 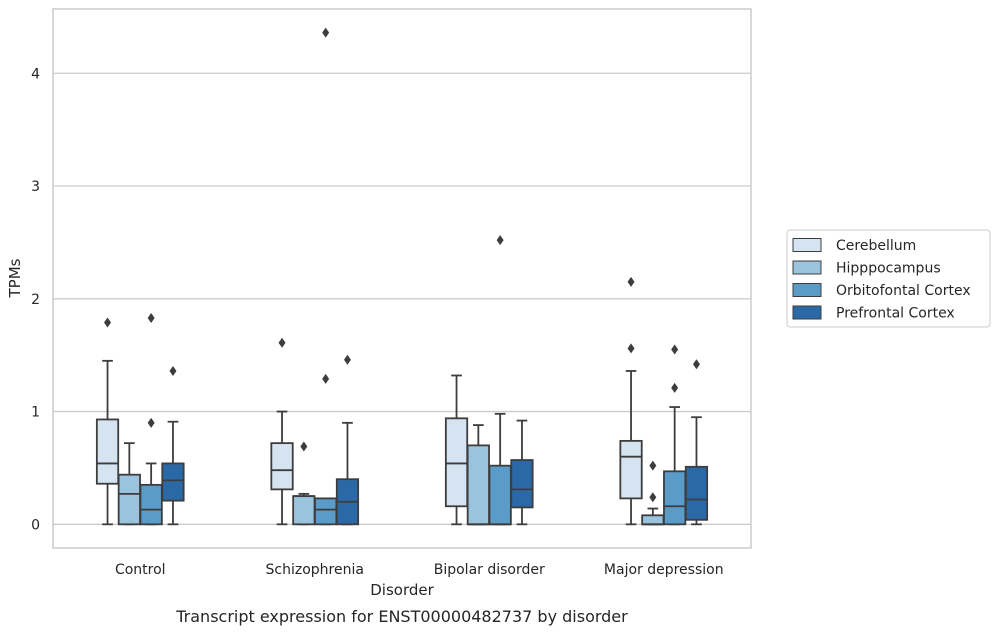 What do you see at coordinates (664, 570) in the screenshot?
I see `x-tick-label: Major depression` at bounding box center [664, 570].